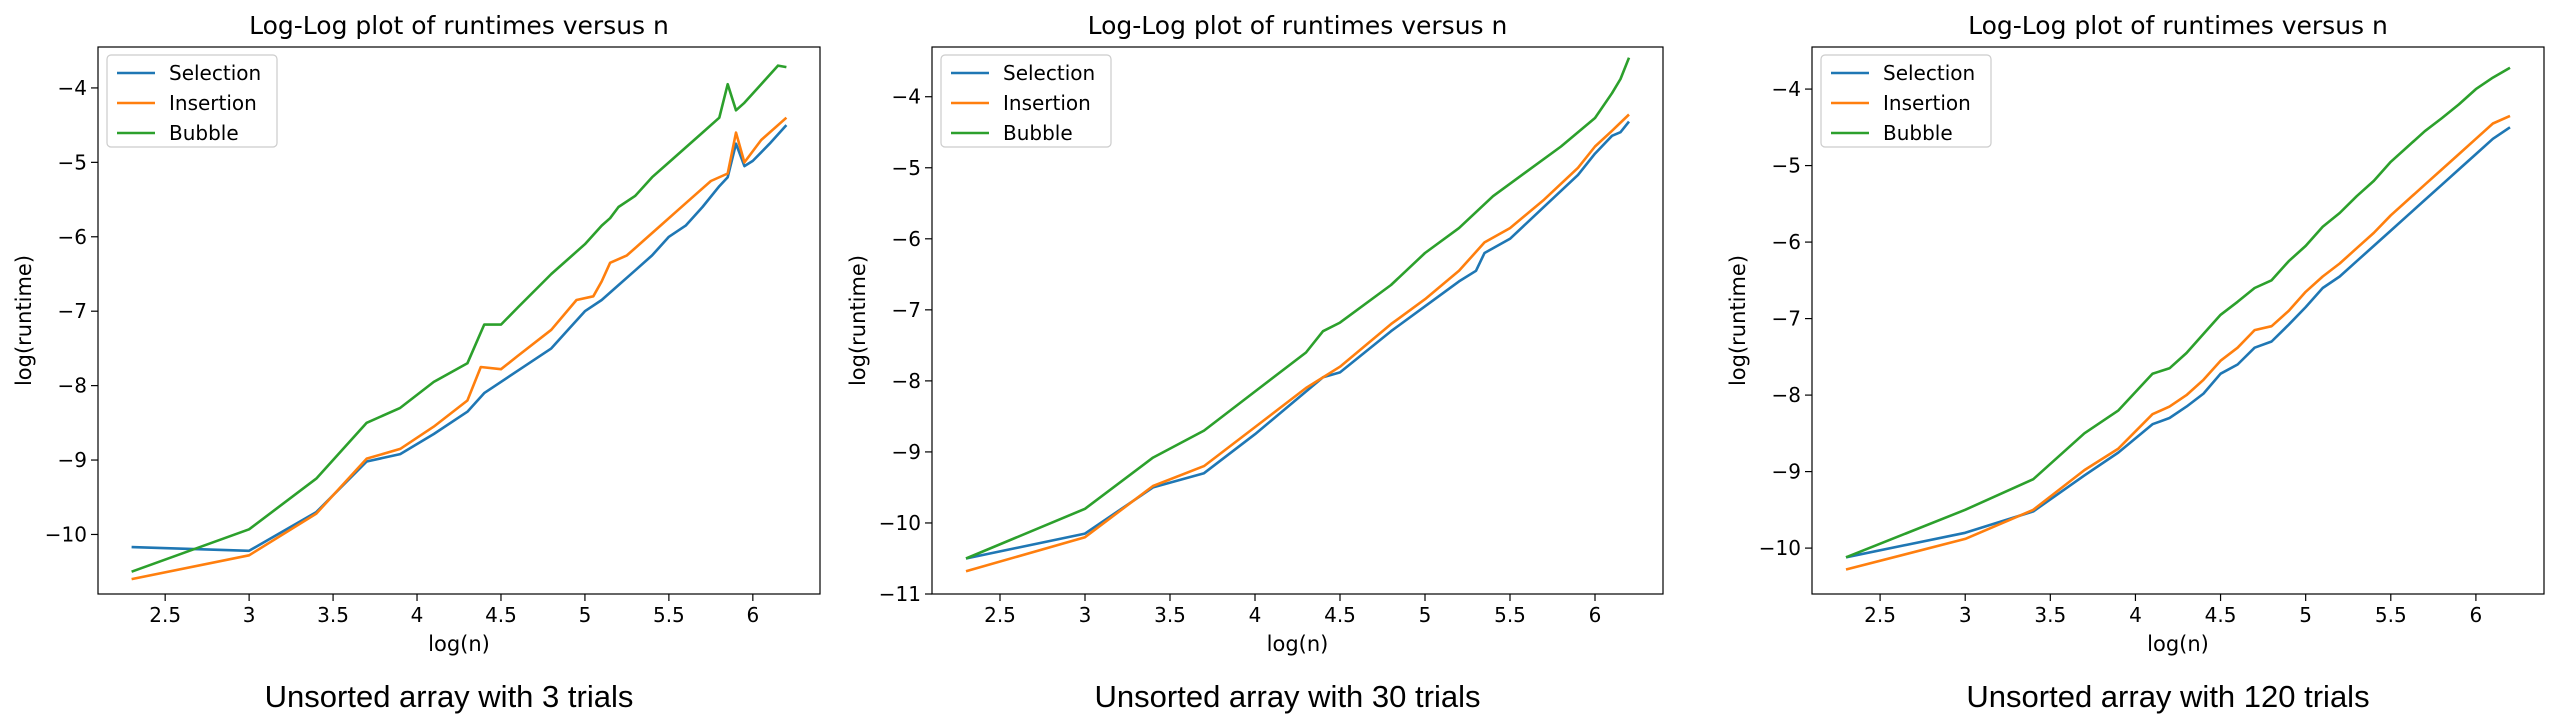 The height and width of the screenshot is (724, 2562). Describe the element at coordinates (2167, 696) in the screenshot. I see `chart-caption: Unsorted array with 120 trials` at that location.